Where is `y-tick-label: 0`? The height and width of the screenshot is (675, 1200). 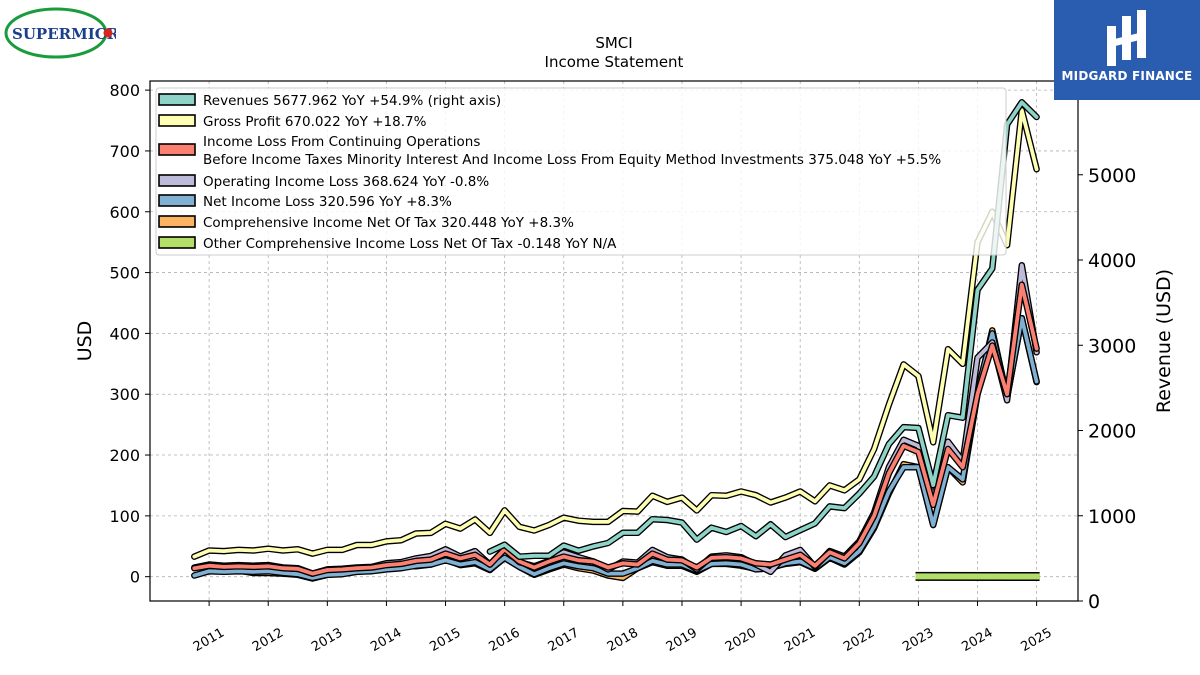
y-tick-label: 0 is located at coordinates (135, 577).